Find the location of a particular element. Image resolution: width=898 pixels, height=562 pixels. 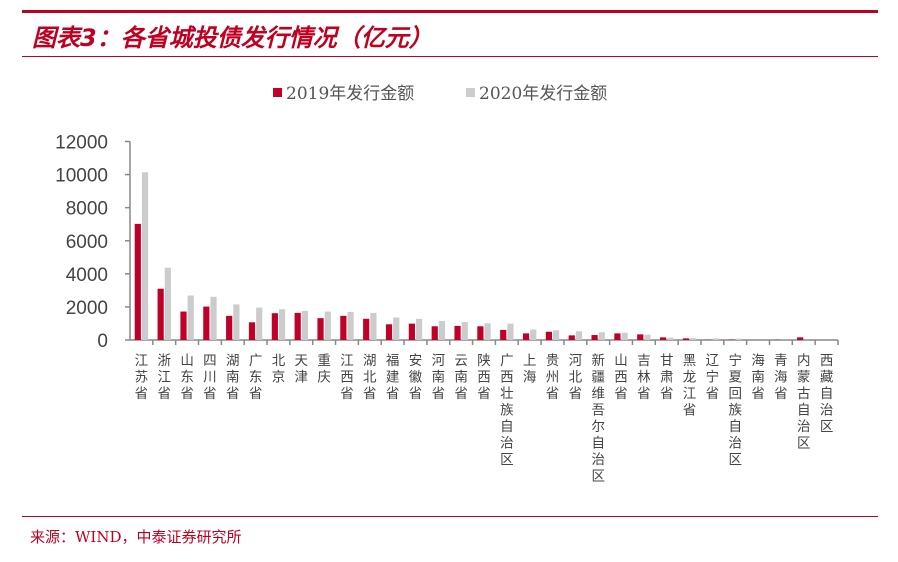

x-tick-label: 上海 is located at coordinates (530, 369).